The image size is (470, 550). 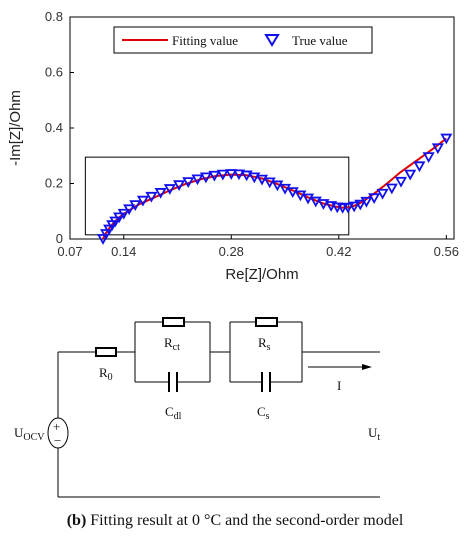 What do you see at coordinates (59, 238) in the screenshot?
I see `y-tick-label: 0` at bounding box center [59, 238].